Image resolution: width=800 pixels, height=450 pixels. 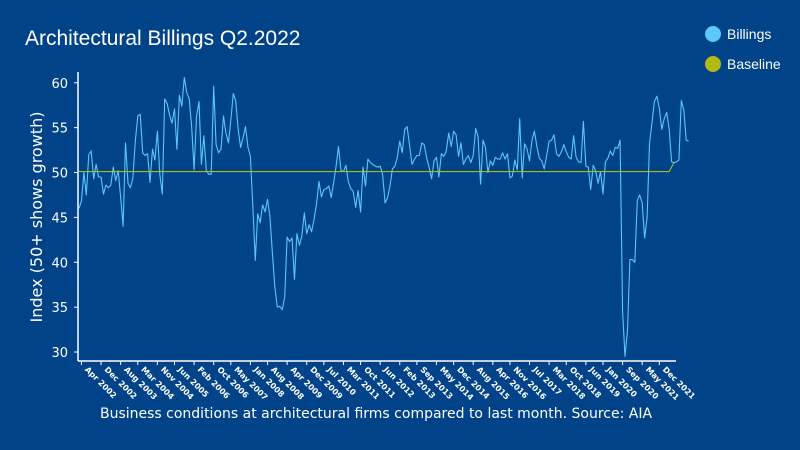 What do you see at coordinates (59, 353) in the screenshot?
I see `y-tick-label: 30` at bounding box center [59, 353].